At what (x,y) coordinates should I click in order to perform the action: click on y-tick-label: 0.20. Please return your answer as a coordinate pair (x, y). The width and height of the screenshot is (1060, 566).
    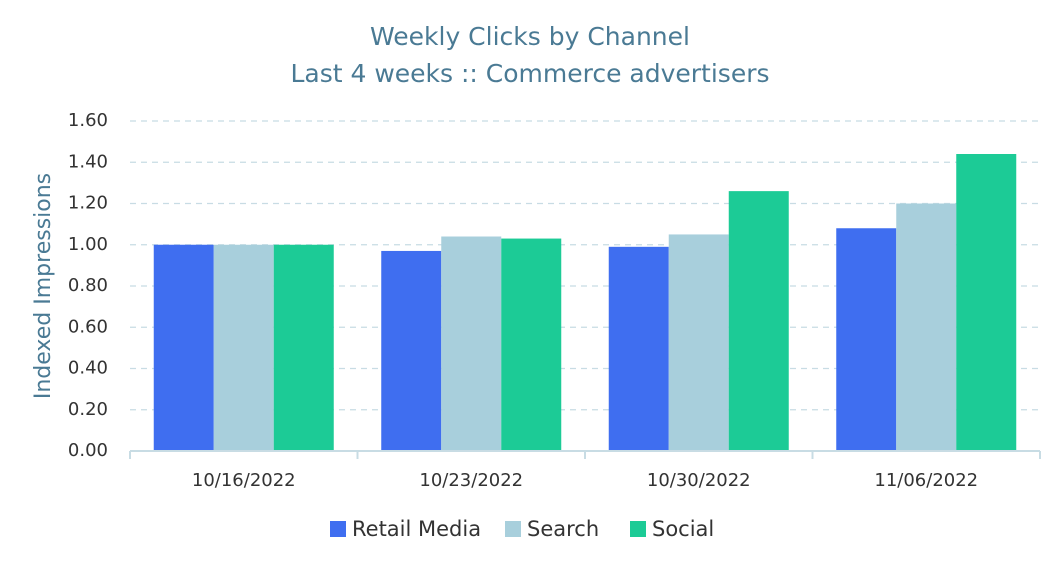
    Looking at the image, I should click on (88, 409).